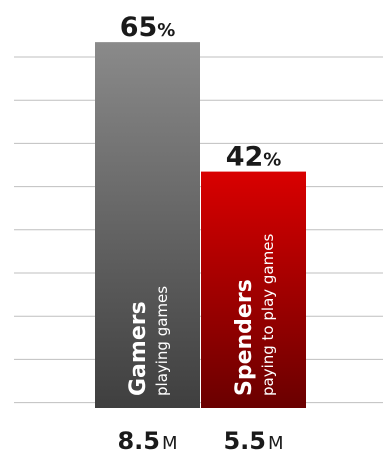 The height and width of the screenshot is (455, 383). I want to click on bar-spenders, so click(253, 289).